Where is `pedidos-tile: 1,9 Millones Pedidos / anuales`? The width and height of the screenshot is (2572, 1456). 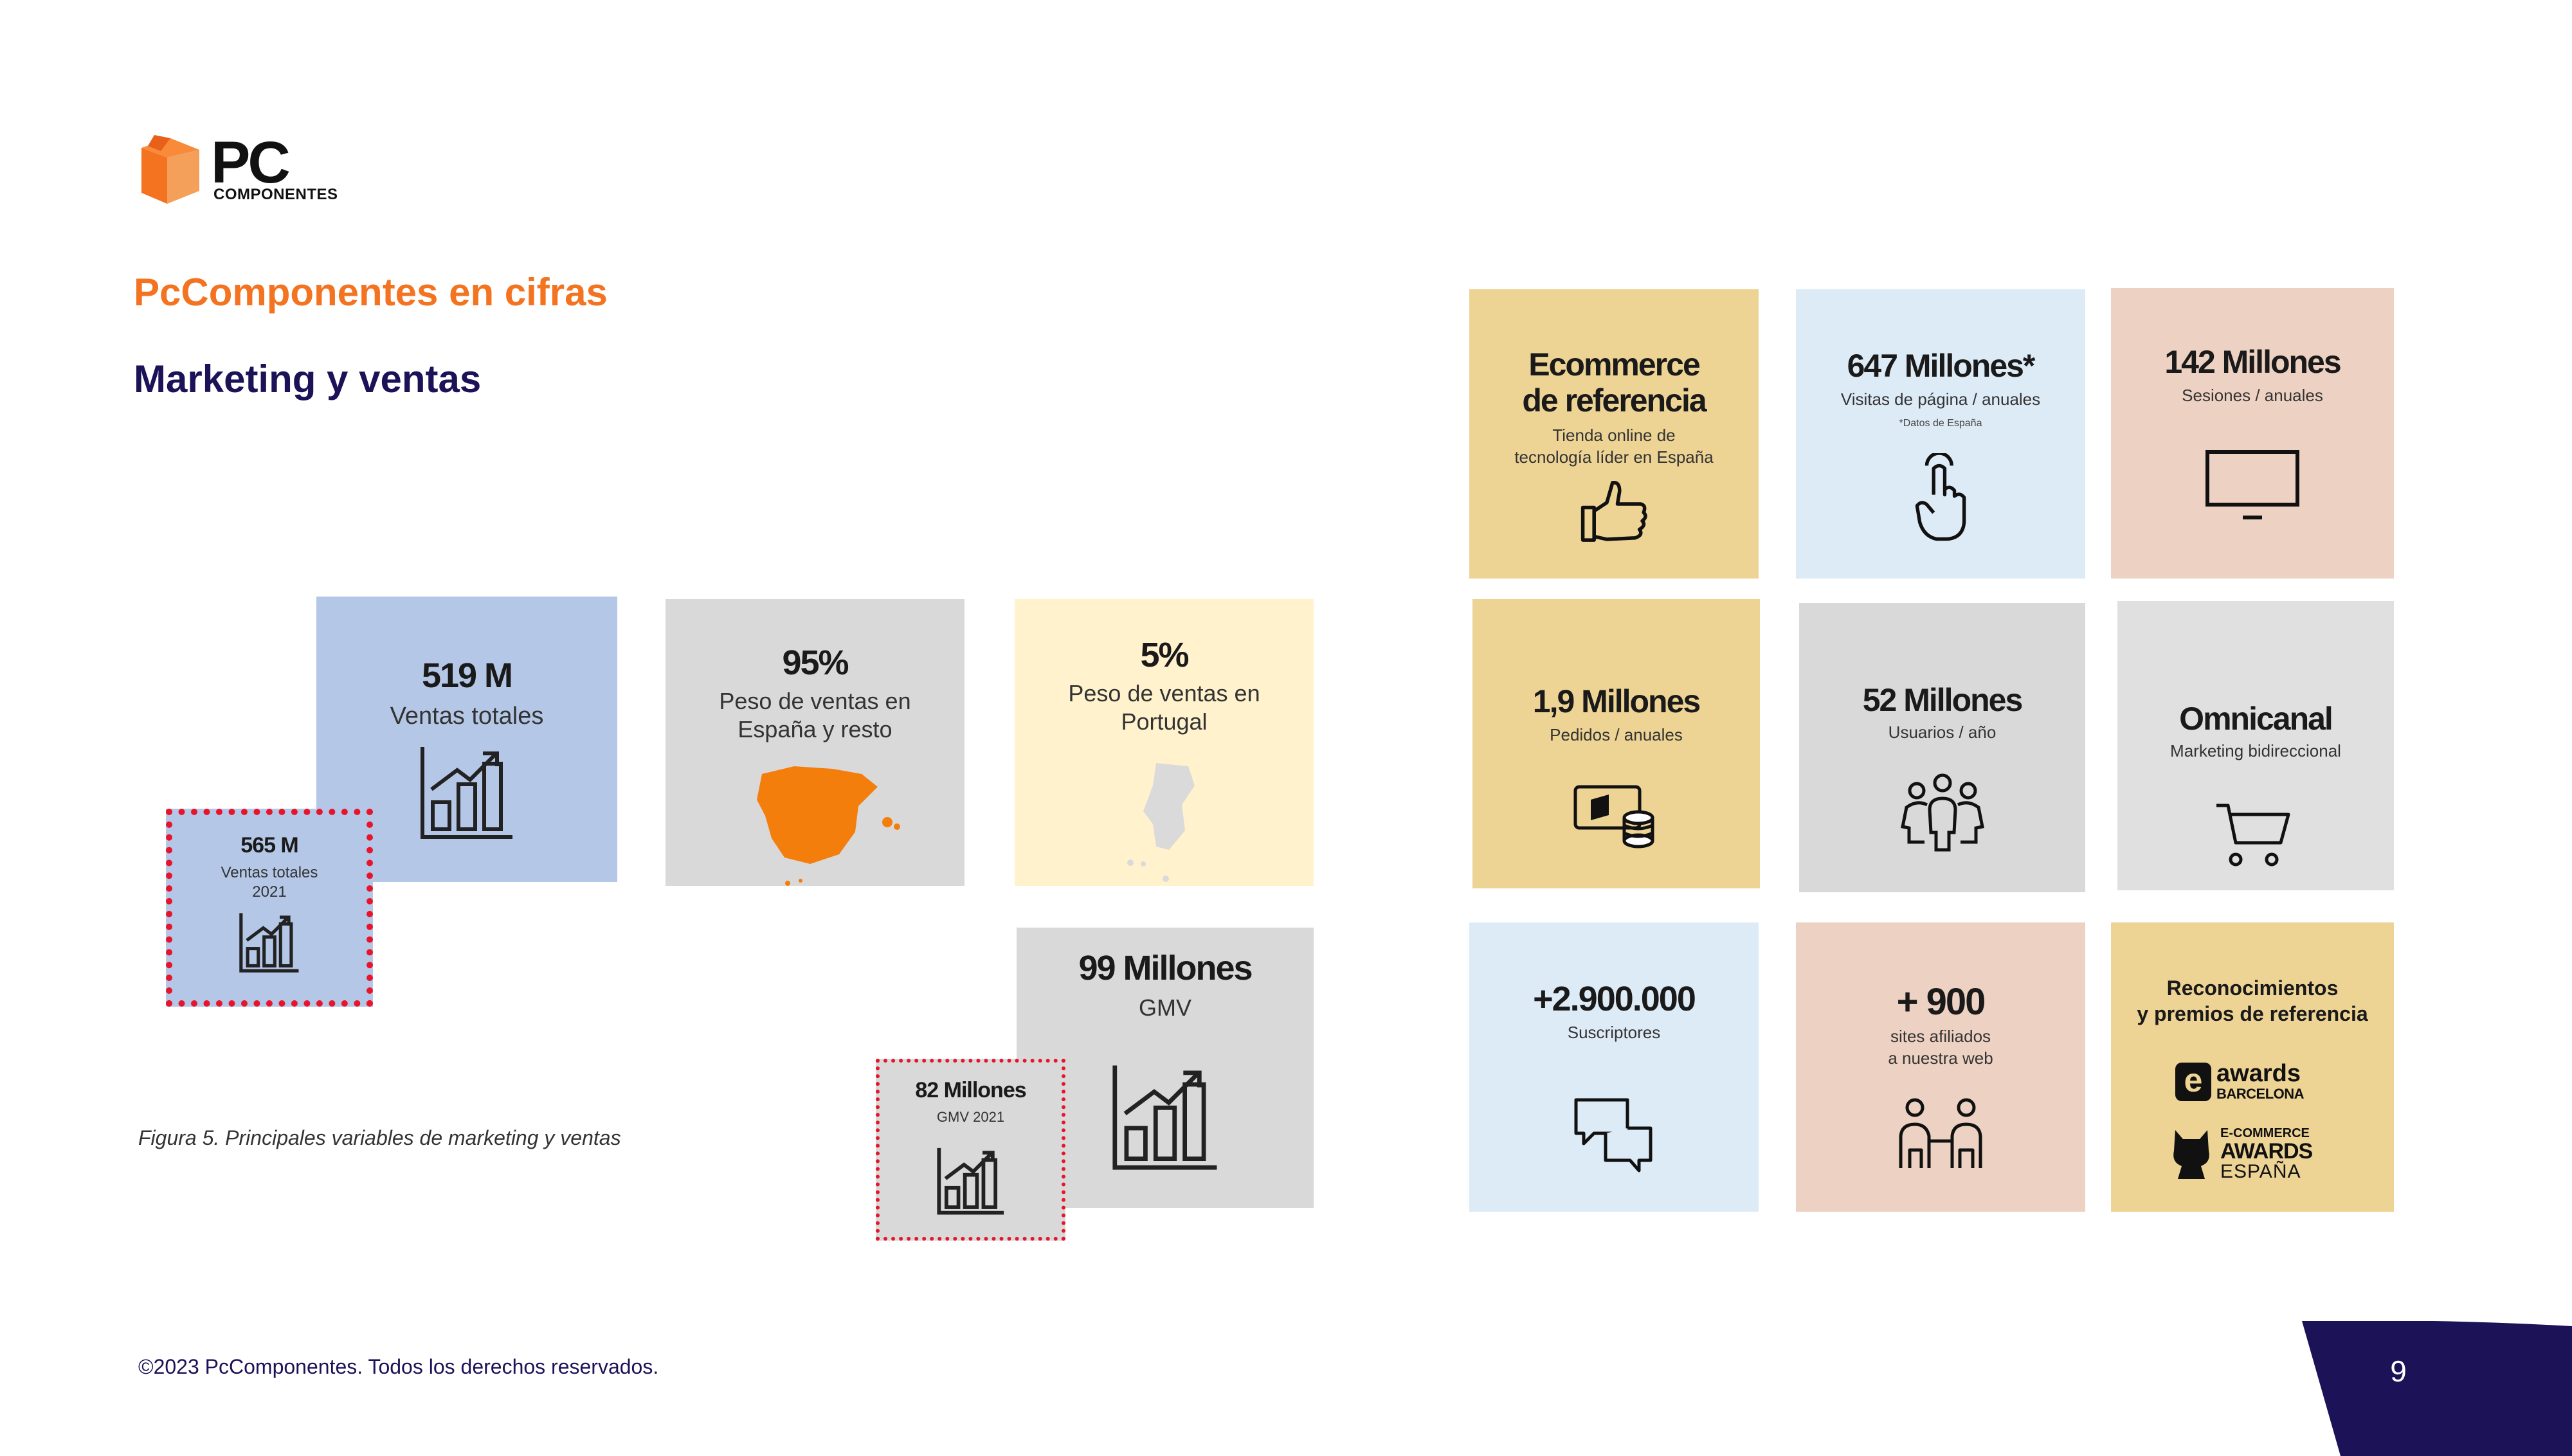
pedidos-tile: 1,9 Millones Pedidos / anuales is located at coordinates (1616, 743).